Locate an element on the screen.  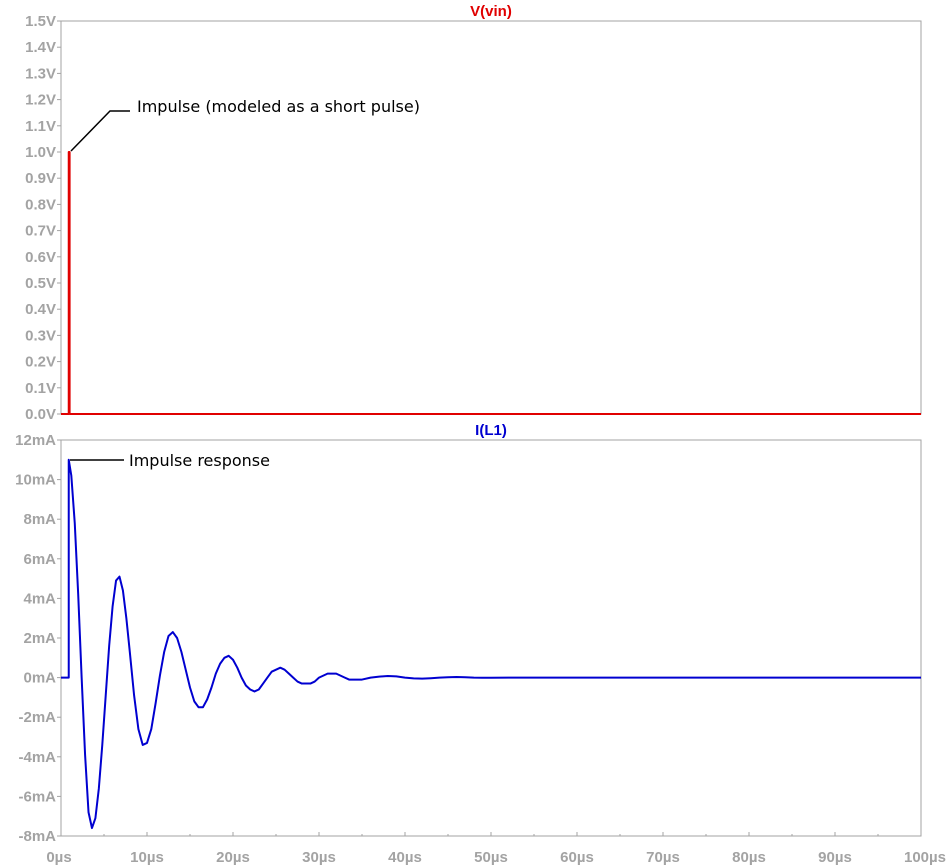
vin-ytick-label: 0.8V is located at coordinates (40, 204).